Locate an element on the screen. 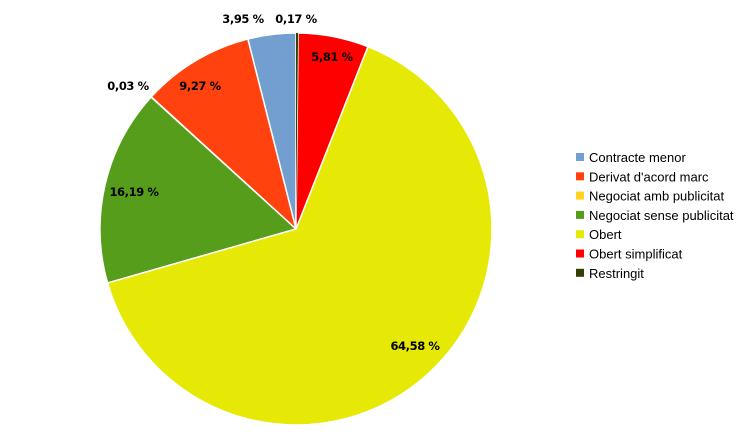 This screenshot has width=747, height=434. data-label-restringit: 0,17 % is located at coordinates (296, 19).